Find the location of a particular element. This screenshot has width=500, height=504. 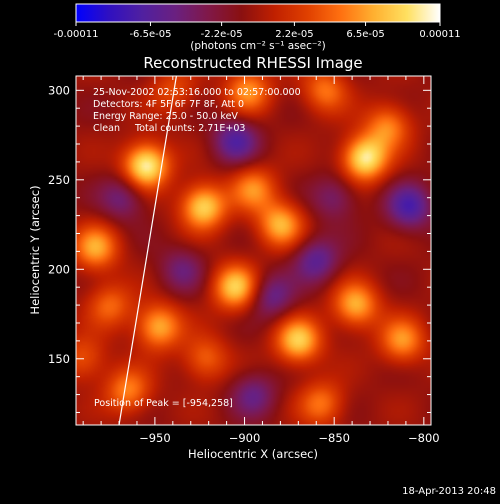

x-tick-label: −850 is located at coordinates (334, 438).